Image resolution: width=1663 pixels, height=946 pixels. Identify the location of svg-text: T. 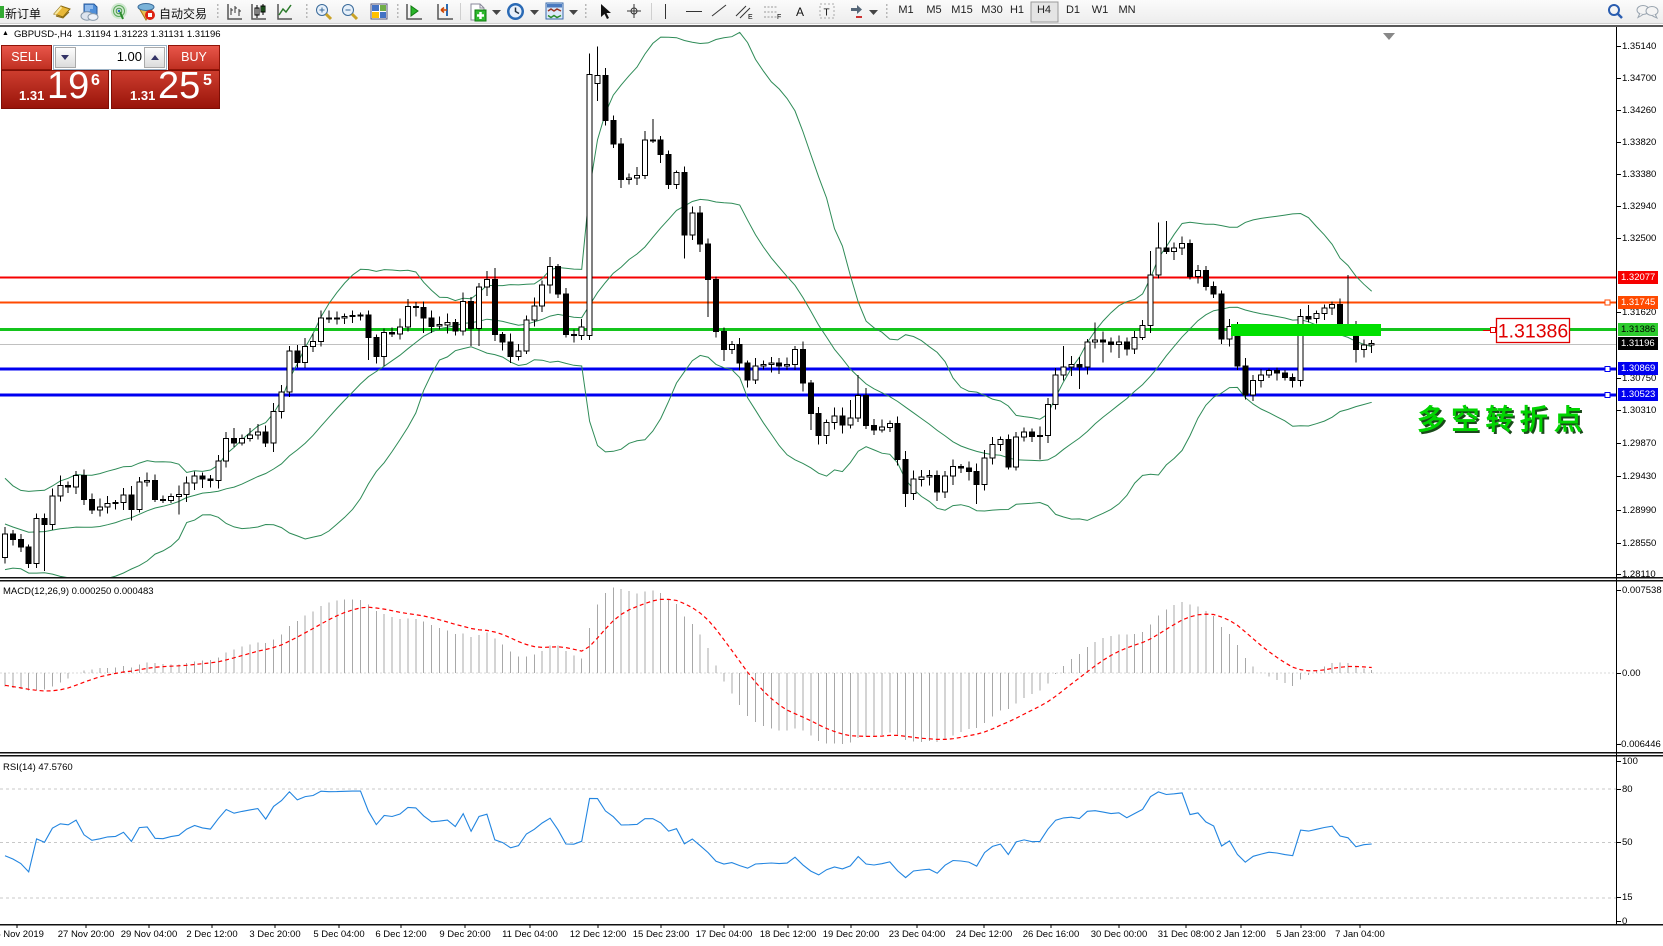
(827, 13).